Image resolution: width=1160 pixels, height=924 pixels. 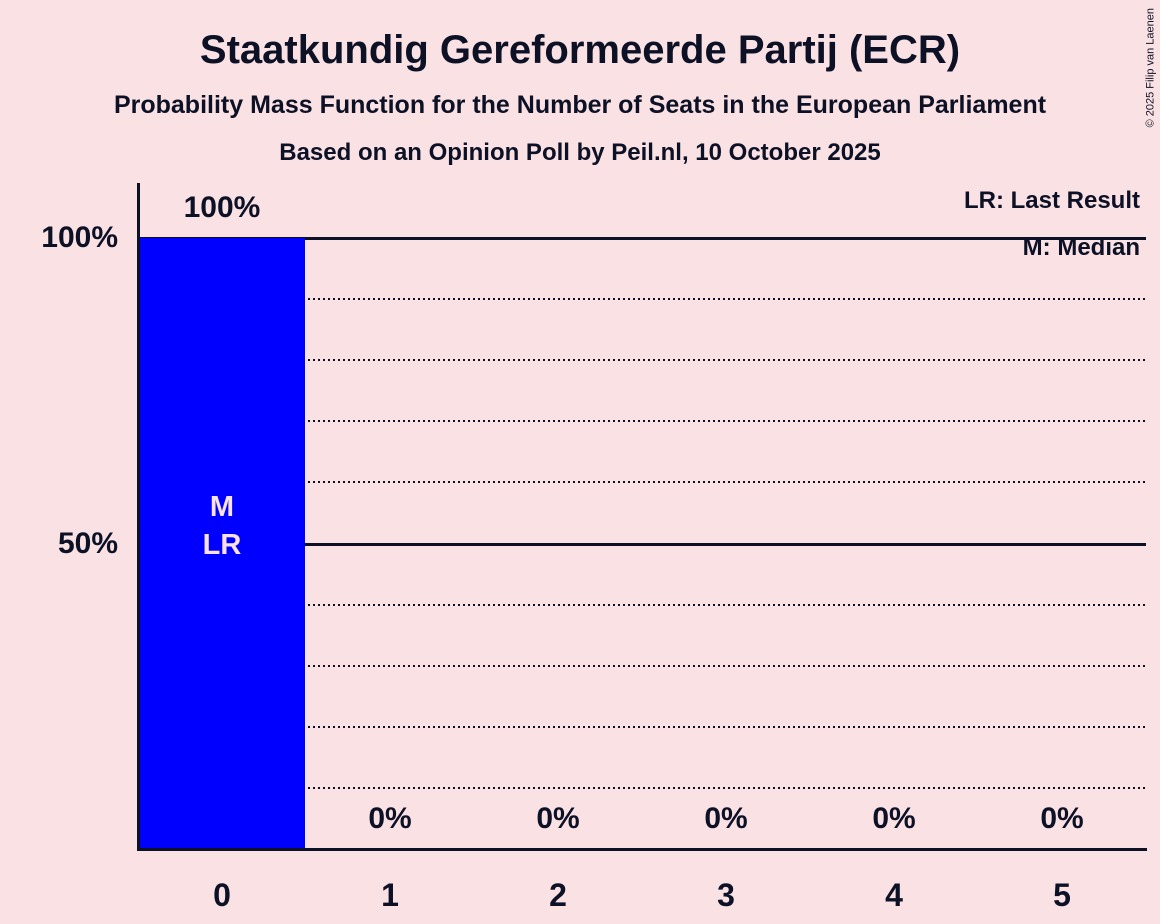 I want to click on gridline-dotted-70pct, so click(x=642, y=421).